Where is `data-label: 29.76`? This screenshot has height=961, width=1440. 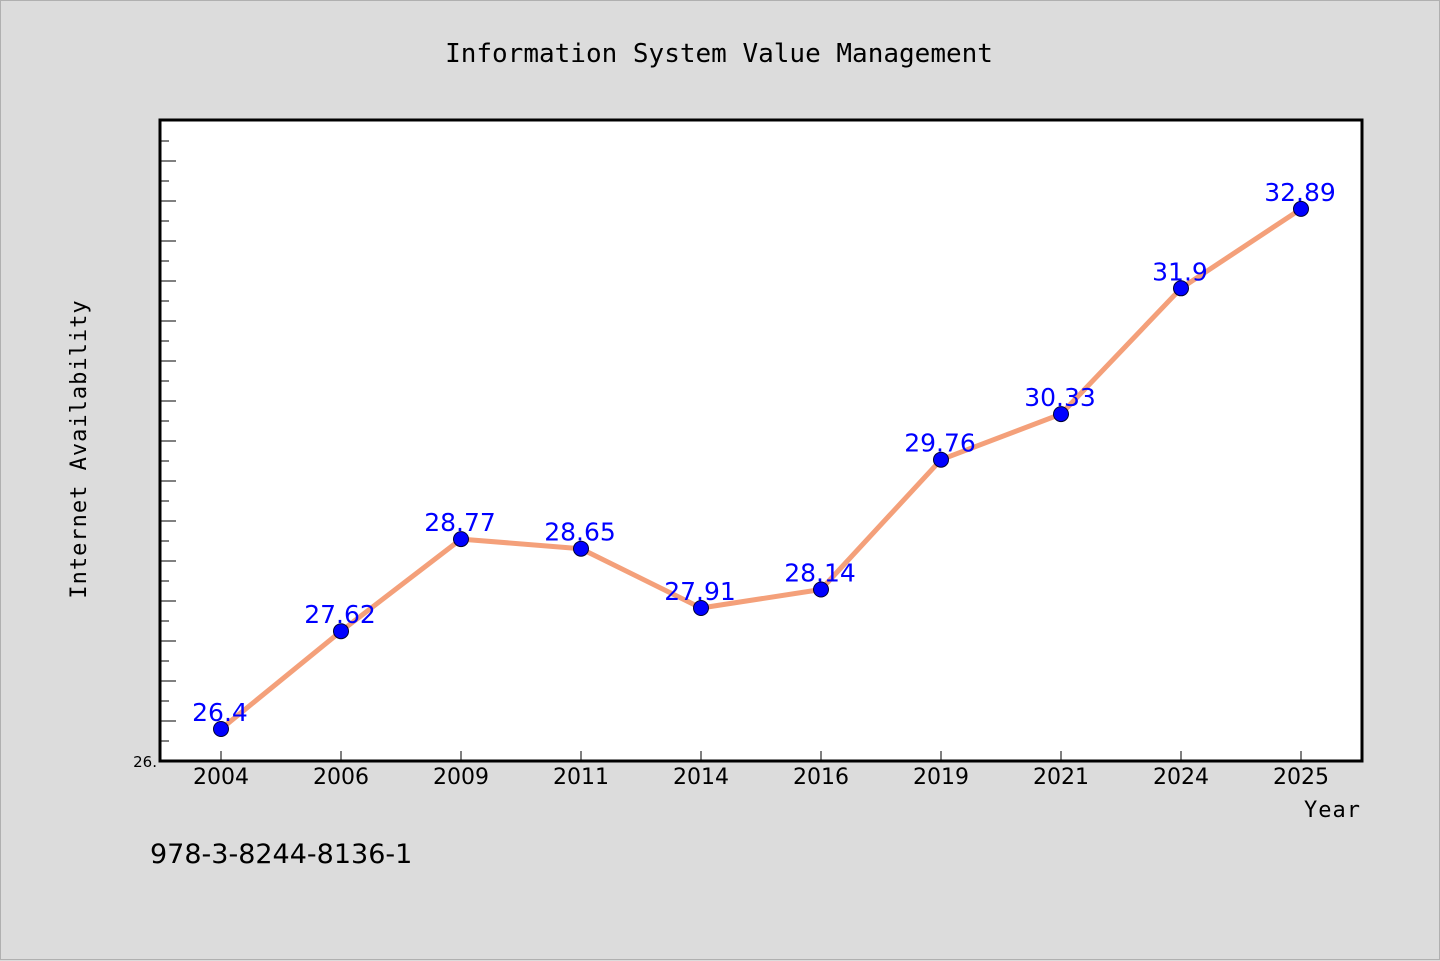 data-label: 29.76 is located at coordinates (940, 443).